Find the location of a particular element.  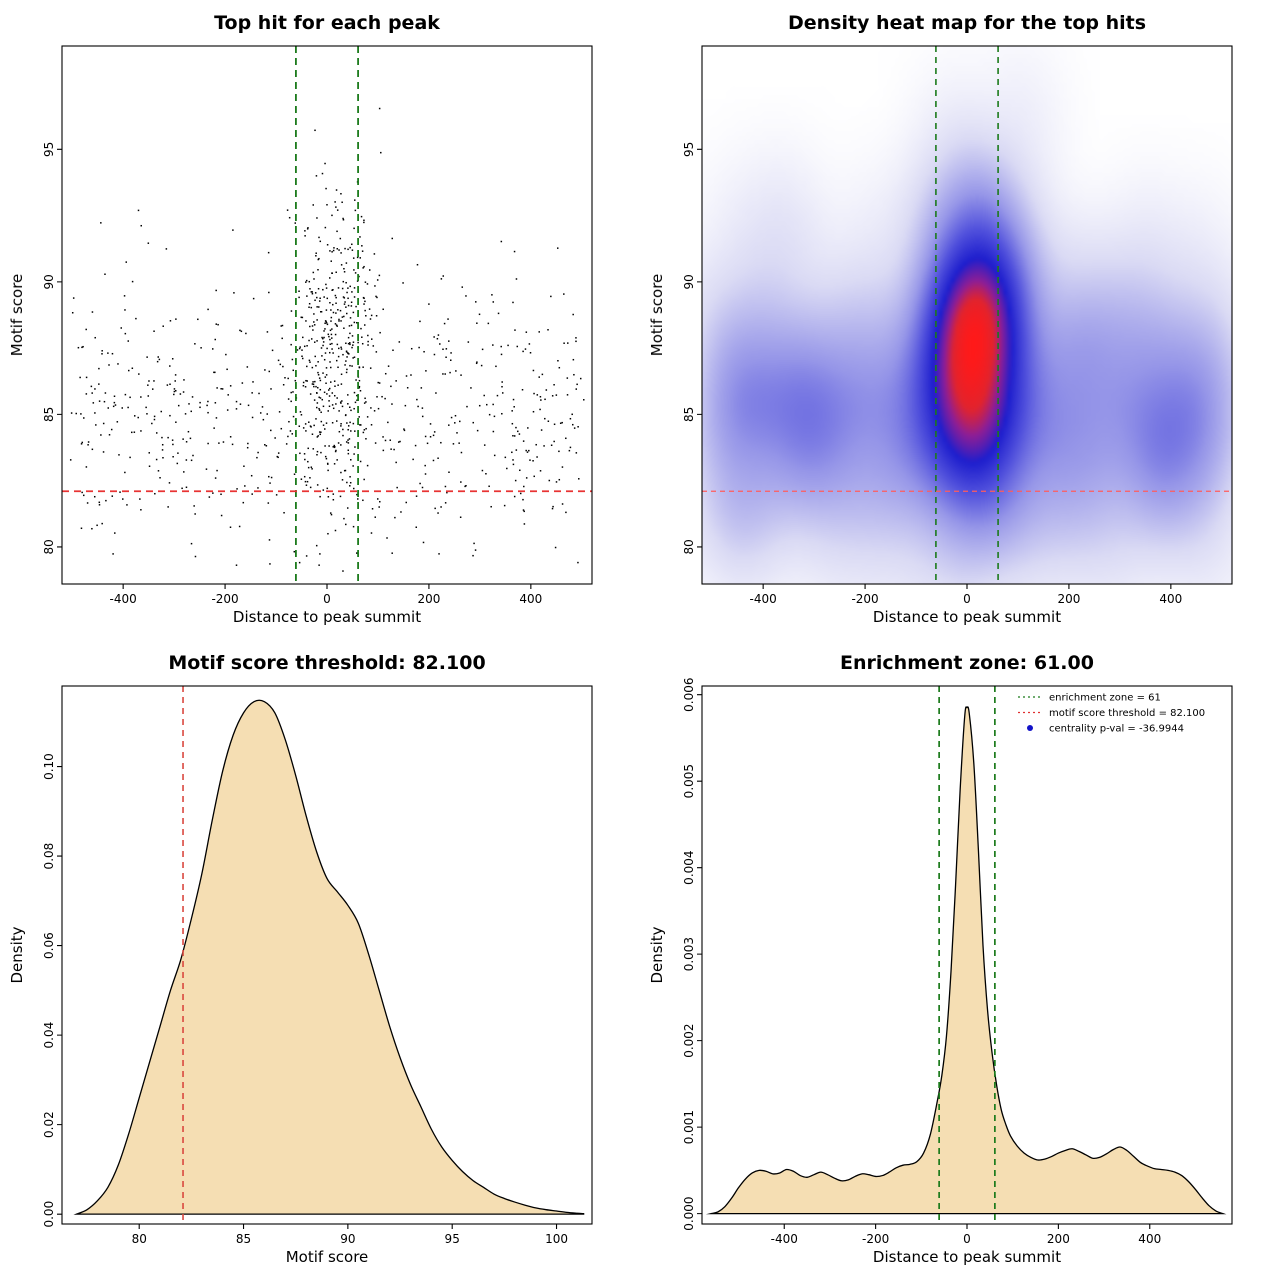

distance-density-xlabel: Distance to peak summit is located at coordinates (967, 1257).